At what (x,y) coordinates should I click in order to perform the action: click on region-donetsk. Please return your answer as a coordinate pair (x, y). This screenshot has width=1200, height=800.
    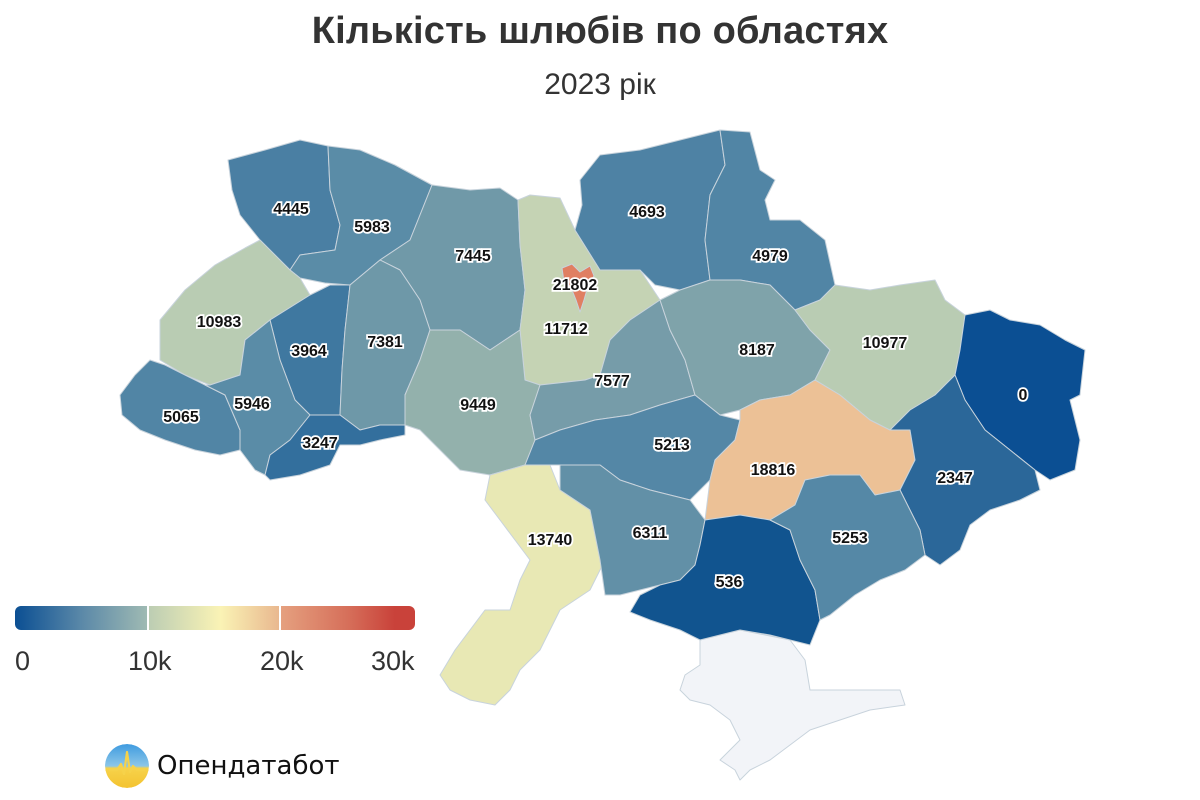
    Looking at the image, I should click on (965, 470).